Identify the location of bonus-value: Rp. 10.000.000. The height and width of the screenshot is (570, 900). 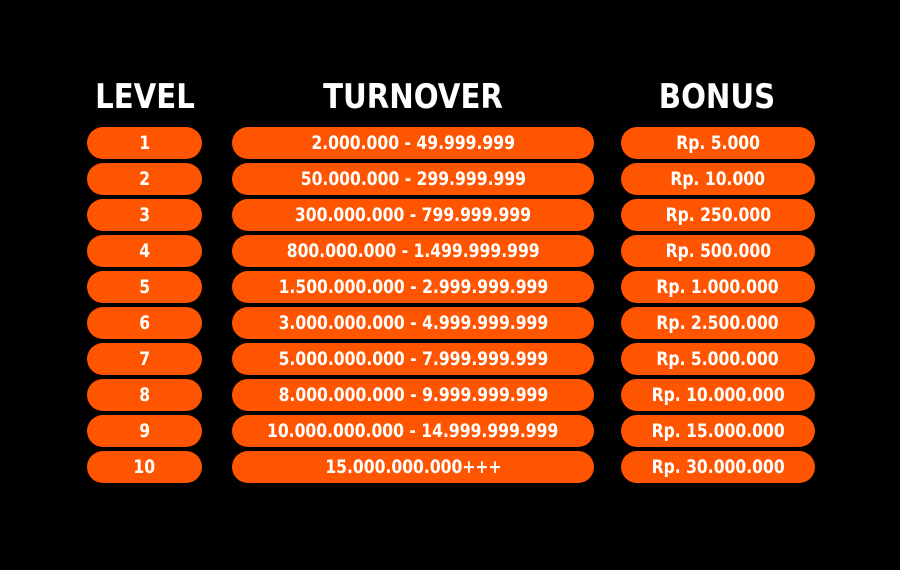
(718, 395).